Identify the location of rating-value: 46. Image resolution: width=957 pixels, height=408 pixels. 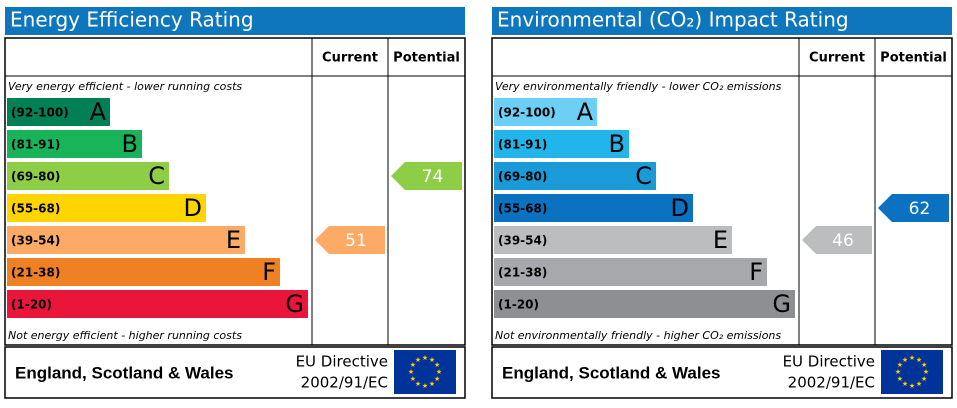
(843, 241).